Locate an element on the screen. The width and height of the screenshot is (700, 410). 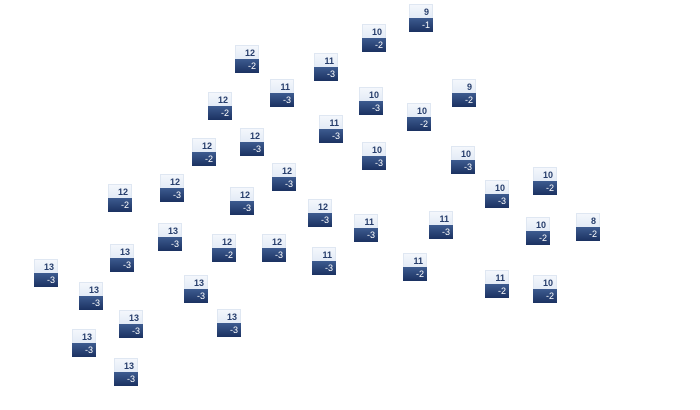
value-label: 9 -2 is located at coordinates (464, 93).